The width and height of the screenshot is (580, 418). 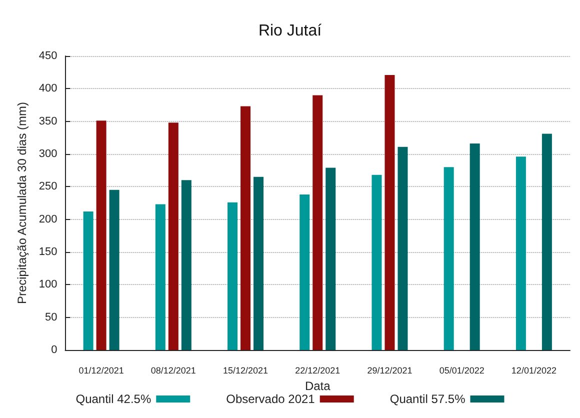 I want to click on y-tick-label: 100, so click(x=48, y=284).